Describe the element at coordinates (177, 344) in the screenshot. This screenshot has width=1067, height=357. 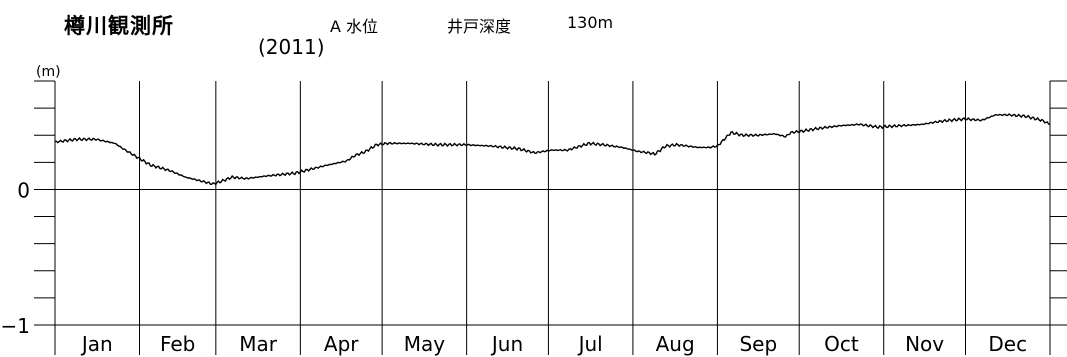
I see `x-tick-label: Feb` at that location.